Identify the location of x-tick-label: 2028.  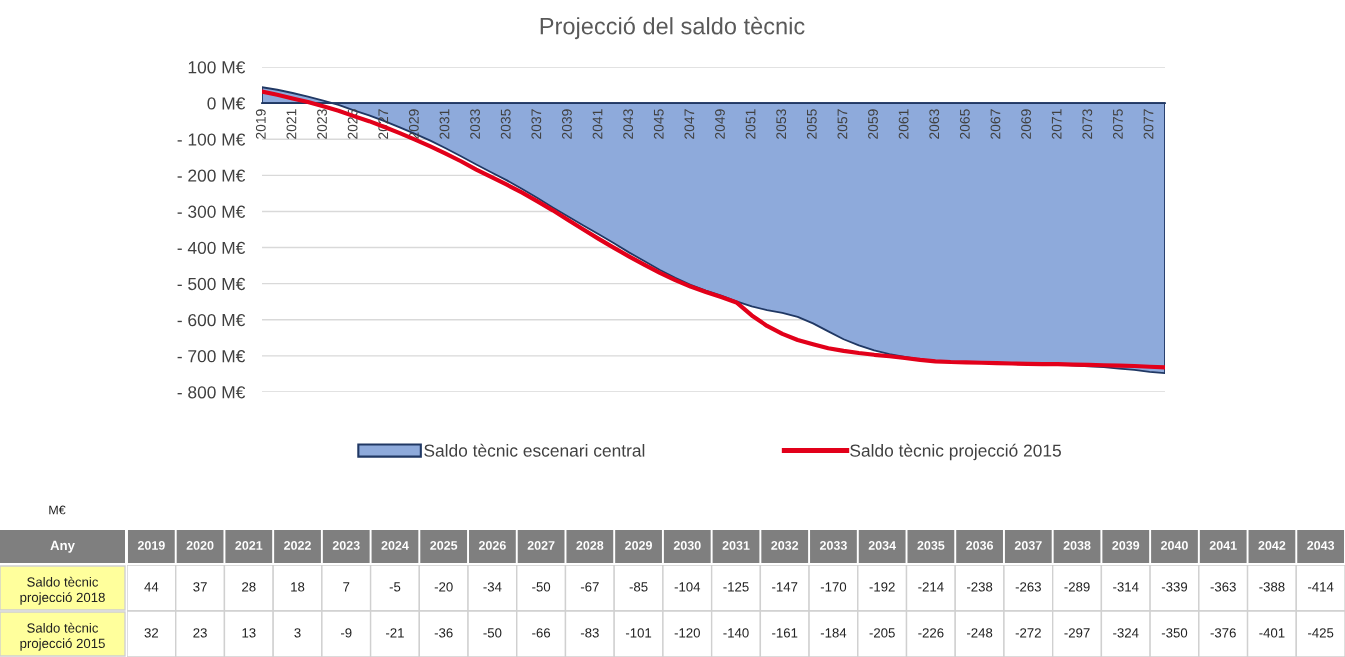
(590, 545).